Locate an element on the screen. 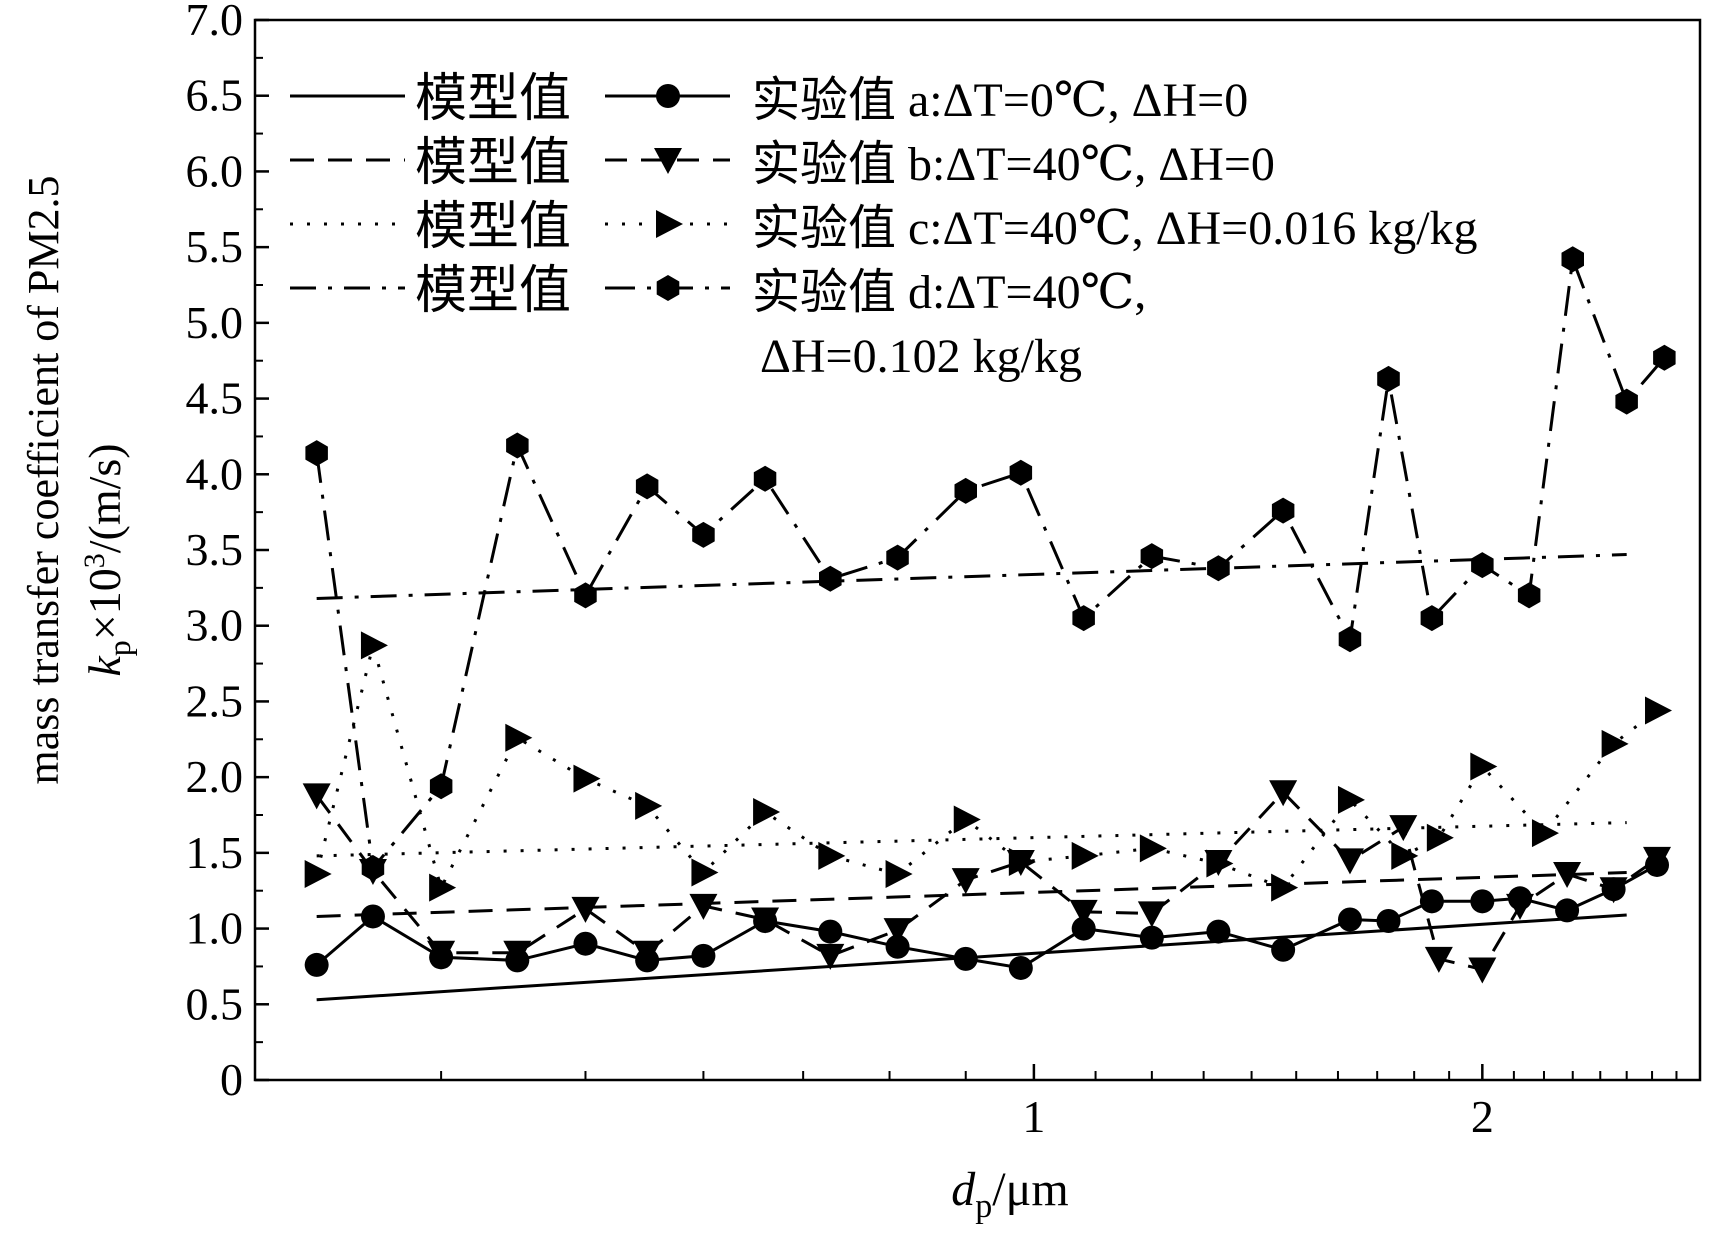  legend-label-d: 实验值 d:ΔT=40℃, is located at coordinates (949, 292).